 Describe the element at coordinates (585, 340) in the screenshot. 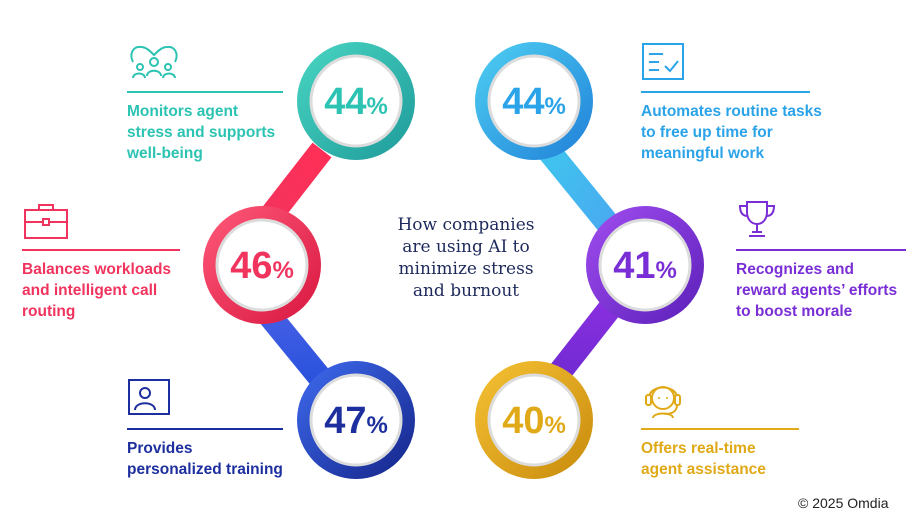

I see `connector-purple-gold` at that location.